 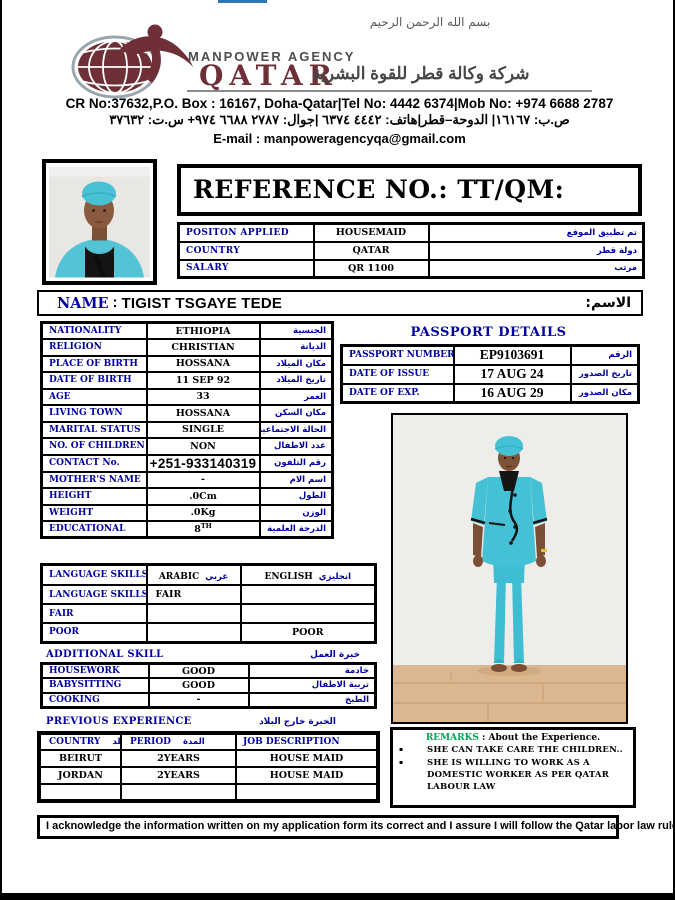 What do you see at coordinates (430, 22) in the screenshot?
I see `bismillah-calligraphy: بسم الله الرحمن الرحيم` at bounding box center [430, 22].